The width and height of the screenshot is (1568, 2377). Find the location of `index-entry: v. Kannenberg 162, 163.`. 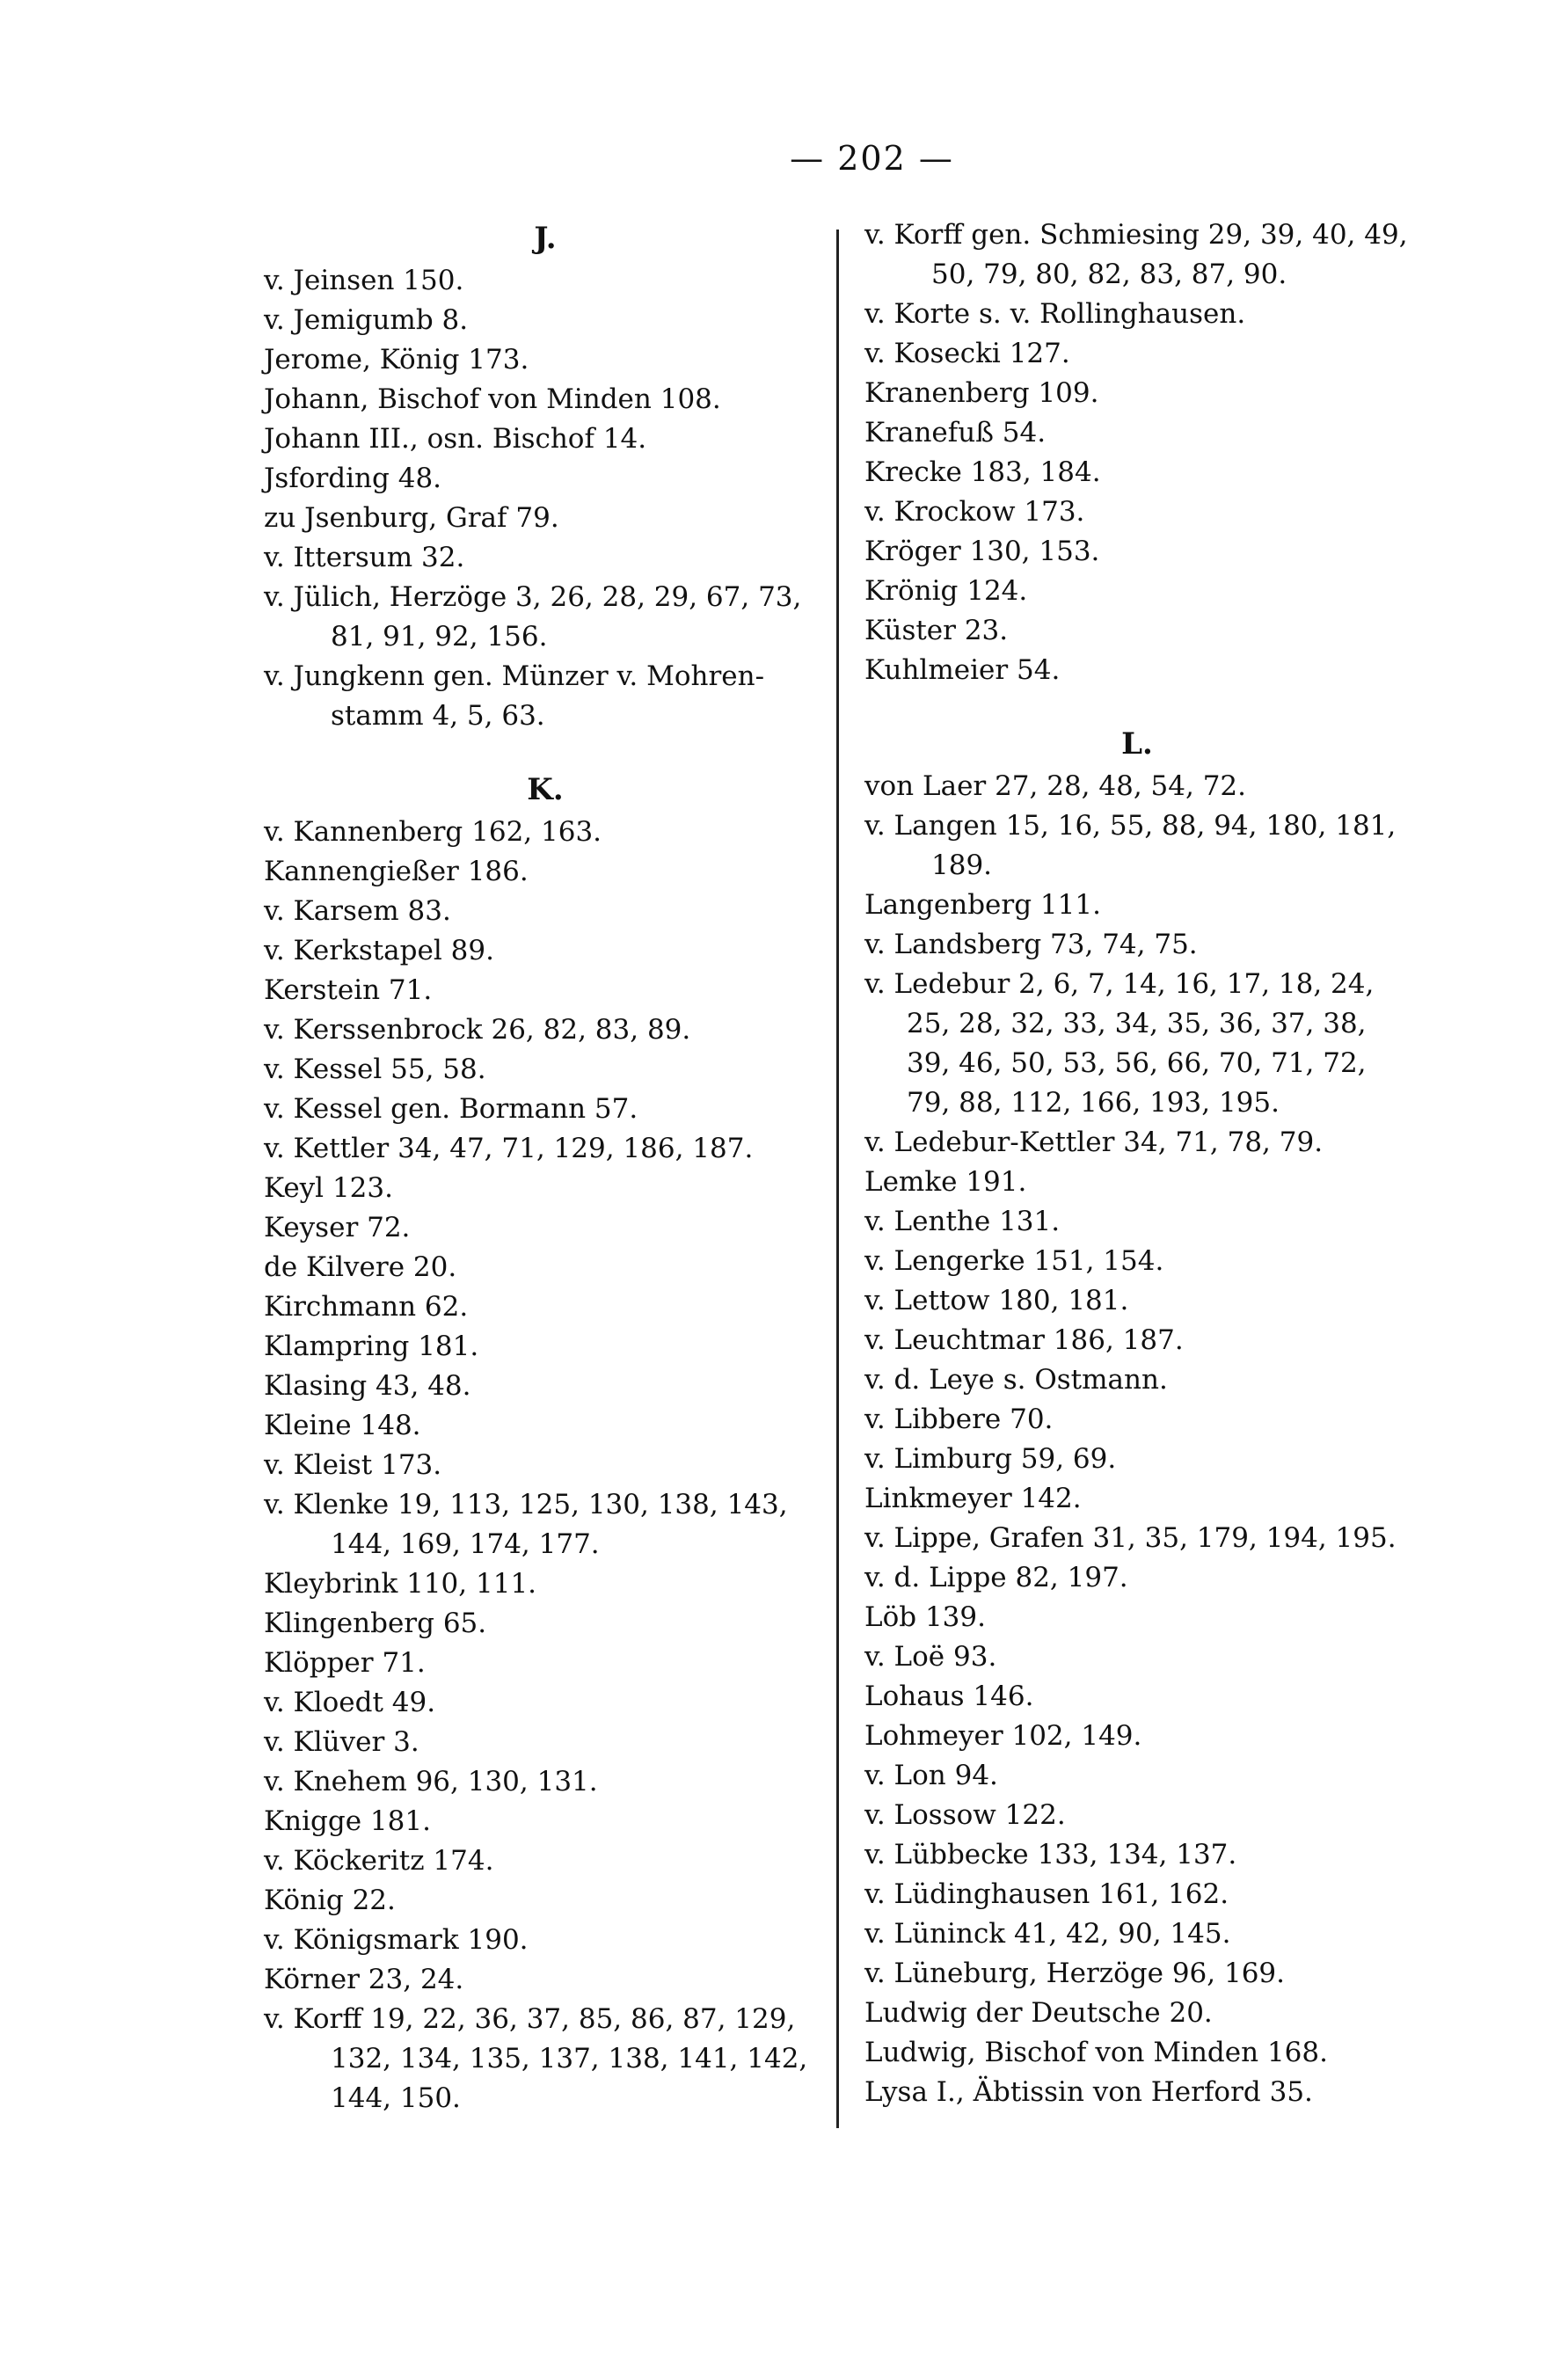

index-entry: v. Kannenberg 162, 163. is located at coordinates (545, 832).